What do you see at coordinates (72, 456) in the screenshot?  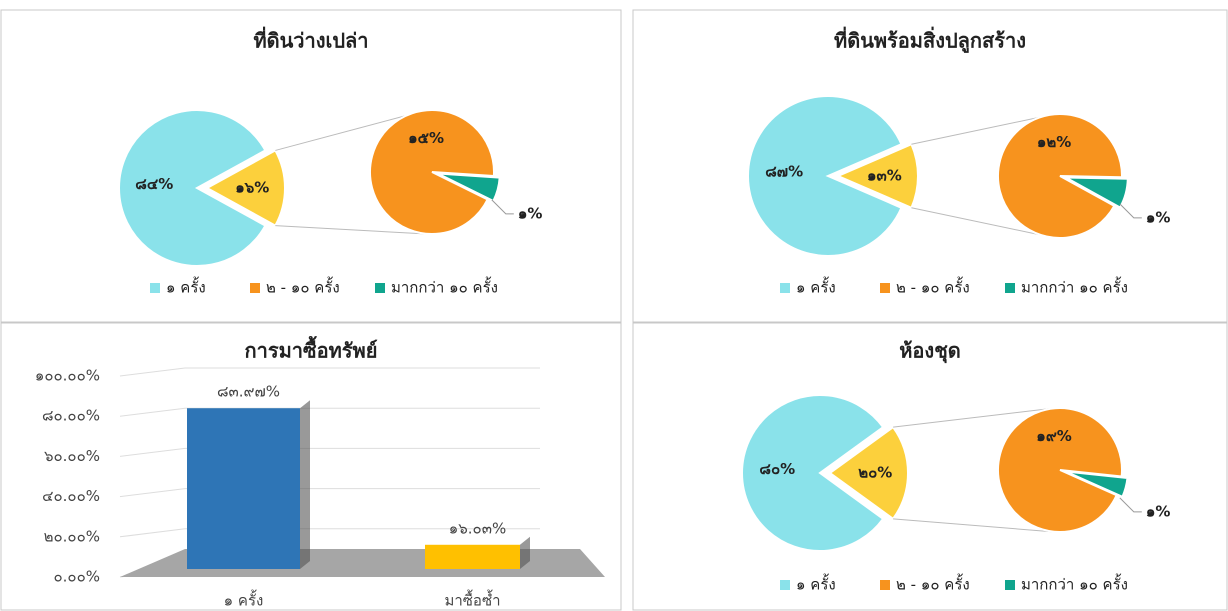 I see `y-tick-label: ๖๐.๐๐%` at bounding box center [72, 456].